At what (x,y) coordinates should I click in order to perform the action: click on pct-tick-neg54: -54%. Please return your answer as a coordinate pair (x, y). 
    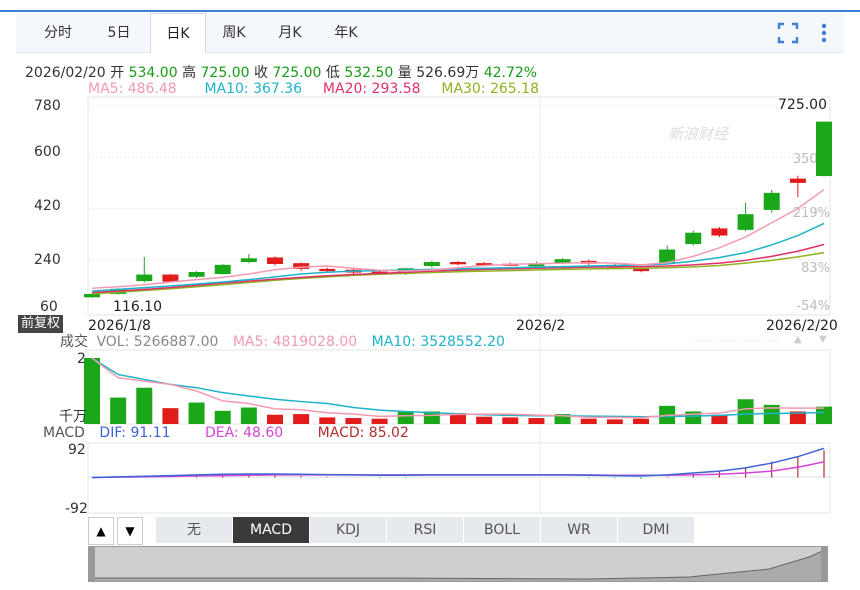
    Looking at the image, I should click on (813, 306).